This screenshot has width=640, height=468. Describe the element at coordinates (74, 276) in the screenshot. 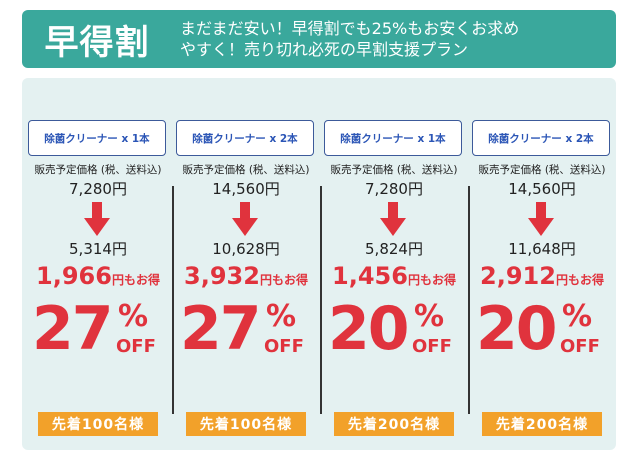

I see `saving-value: 1,966` at that location.